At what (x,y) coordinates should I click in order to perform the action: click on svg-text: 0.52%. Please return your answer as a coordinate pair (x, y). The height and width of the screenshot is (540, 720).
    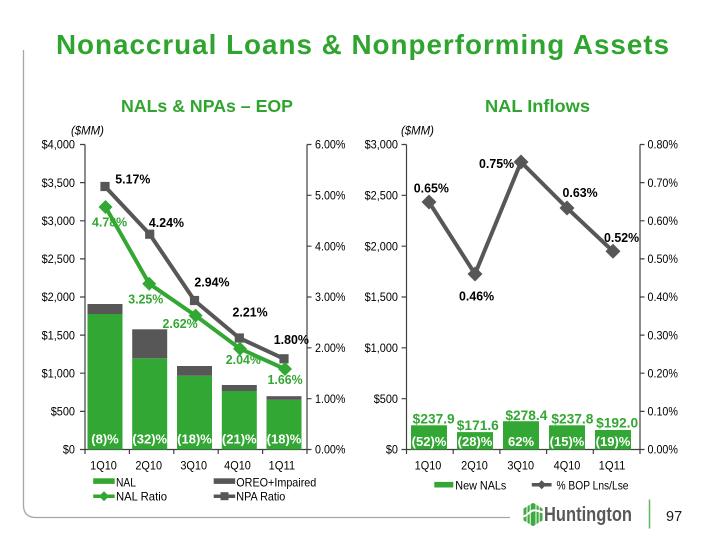
    Looking at the image, I should click on (622, 237).